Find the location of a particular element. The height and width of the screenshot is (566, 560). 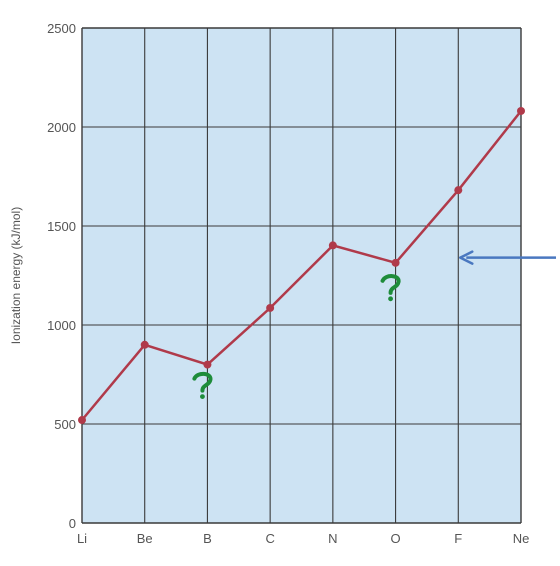

x-tick-label: F is located at coordinates (458, 538).